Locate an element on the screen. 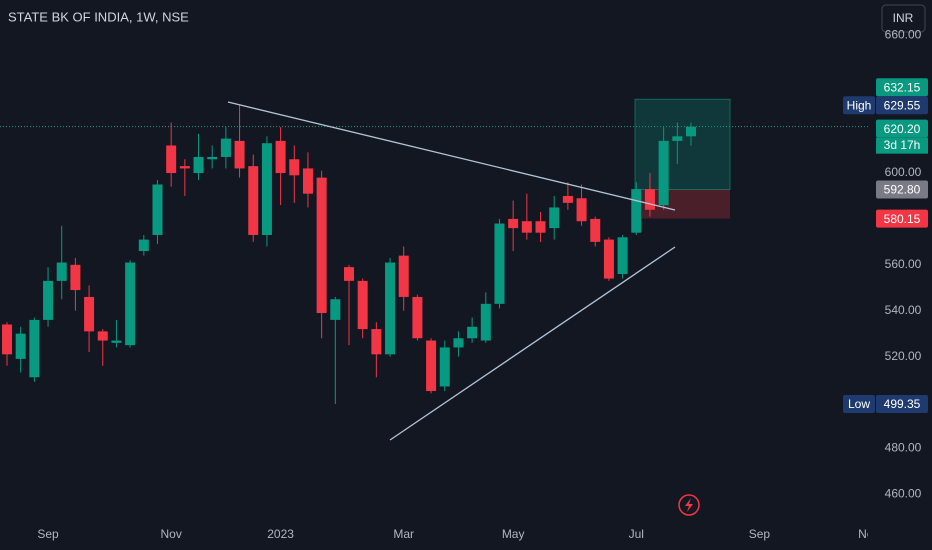 This screenshot has width=932, height=550. high-label-badge is located at coordinates (902, 105).